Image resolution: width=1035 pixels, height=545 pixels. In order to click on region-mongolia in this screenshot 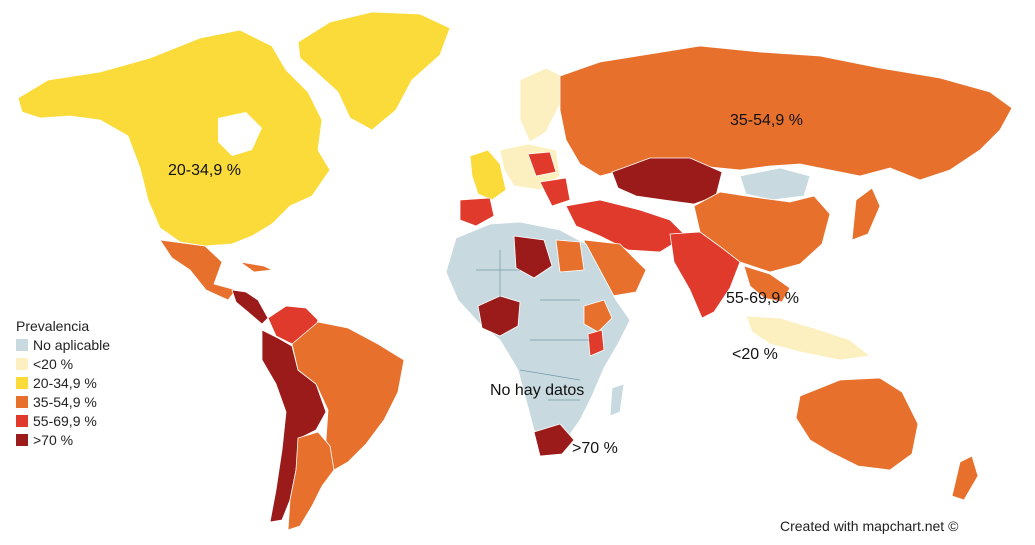, I will do `click(775, 184)`.